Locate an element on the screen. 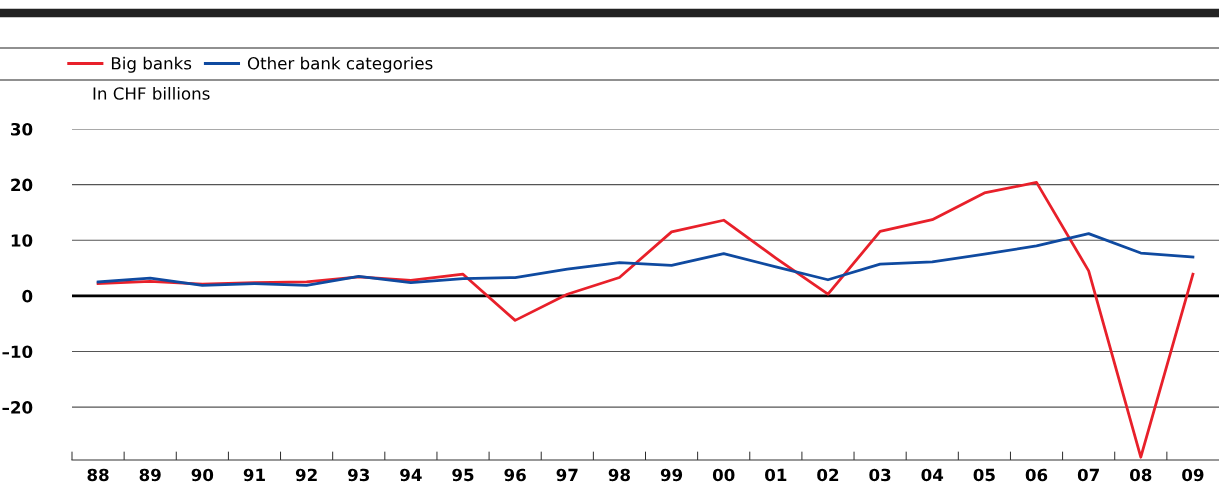 Image resolution: width=1219 pixels, height=489 pixels. x-tick-label: 92 is located at coordinates (306, 475).